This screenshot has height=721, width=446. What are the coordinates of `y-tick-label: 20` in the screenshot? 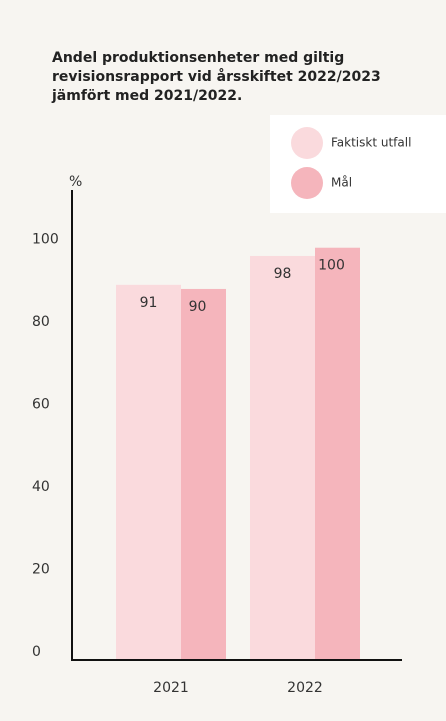 It's located at (41, 570).